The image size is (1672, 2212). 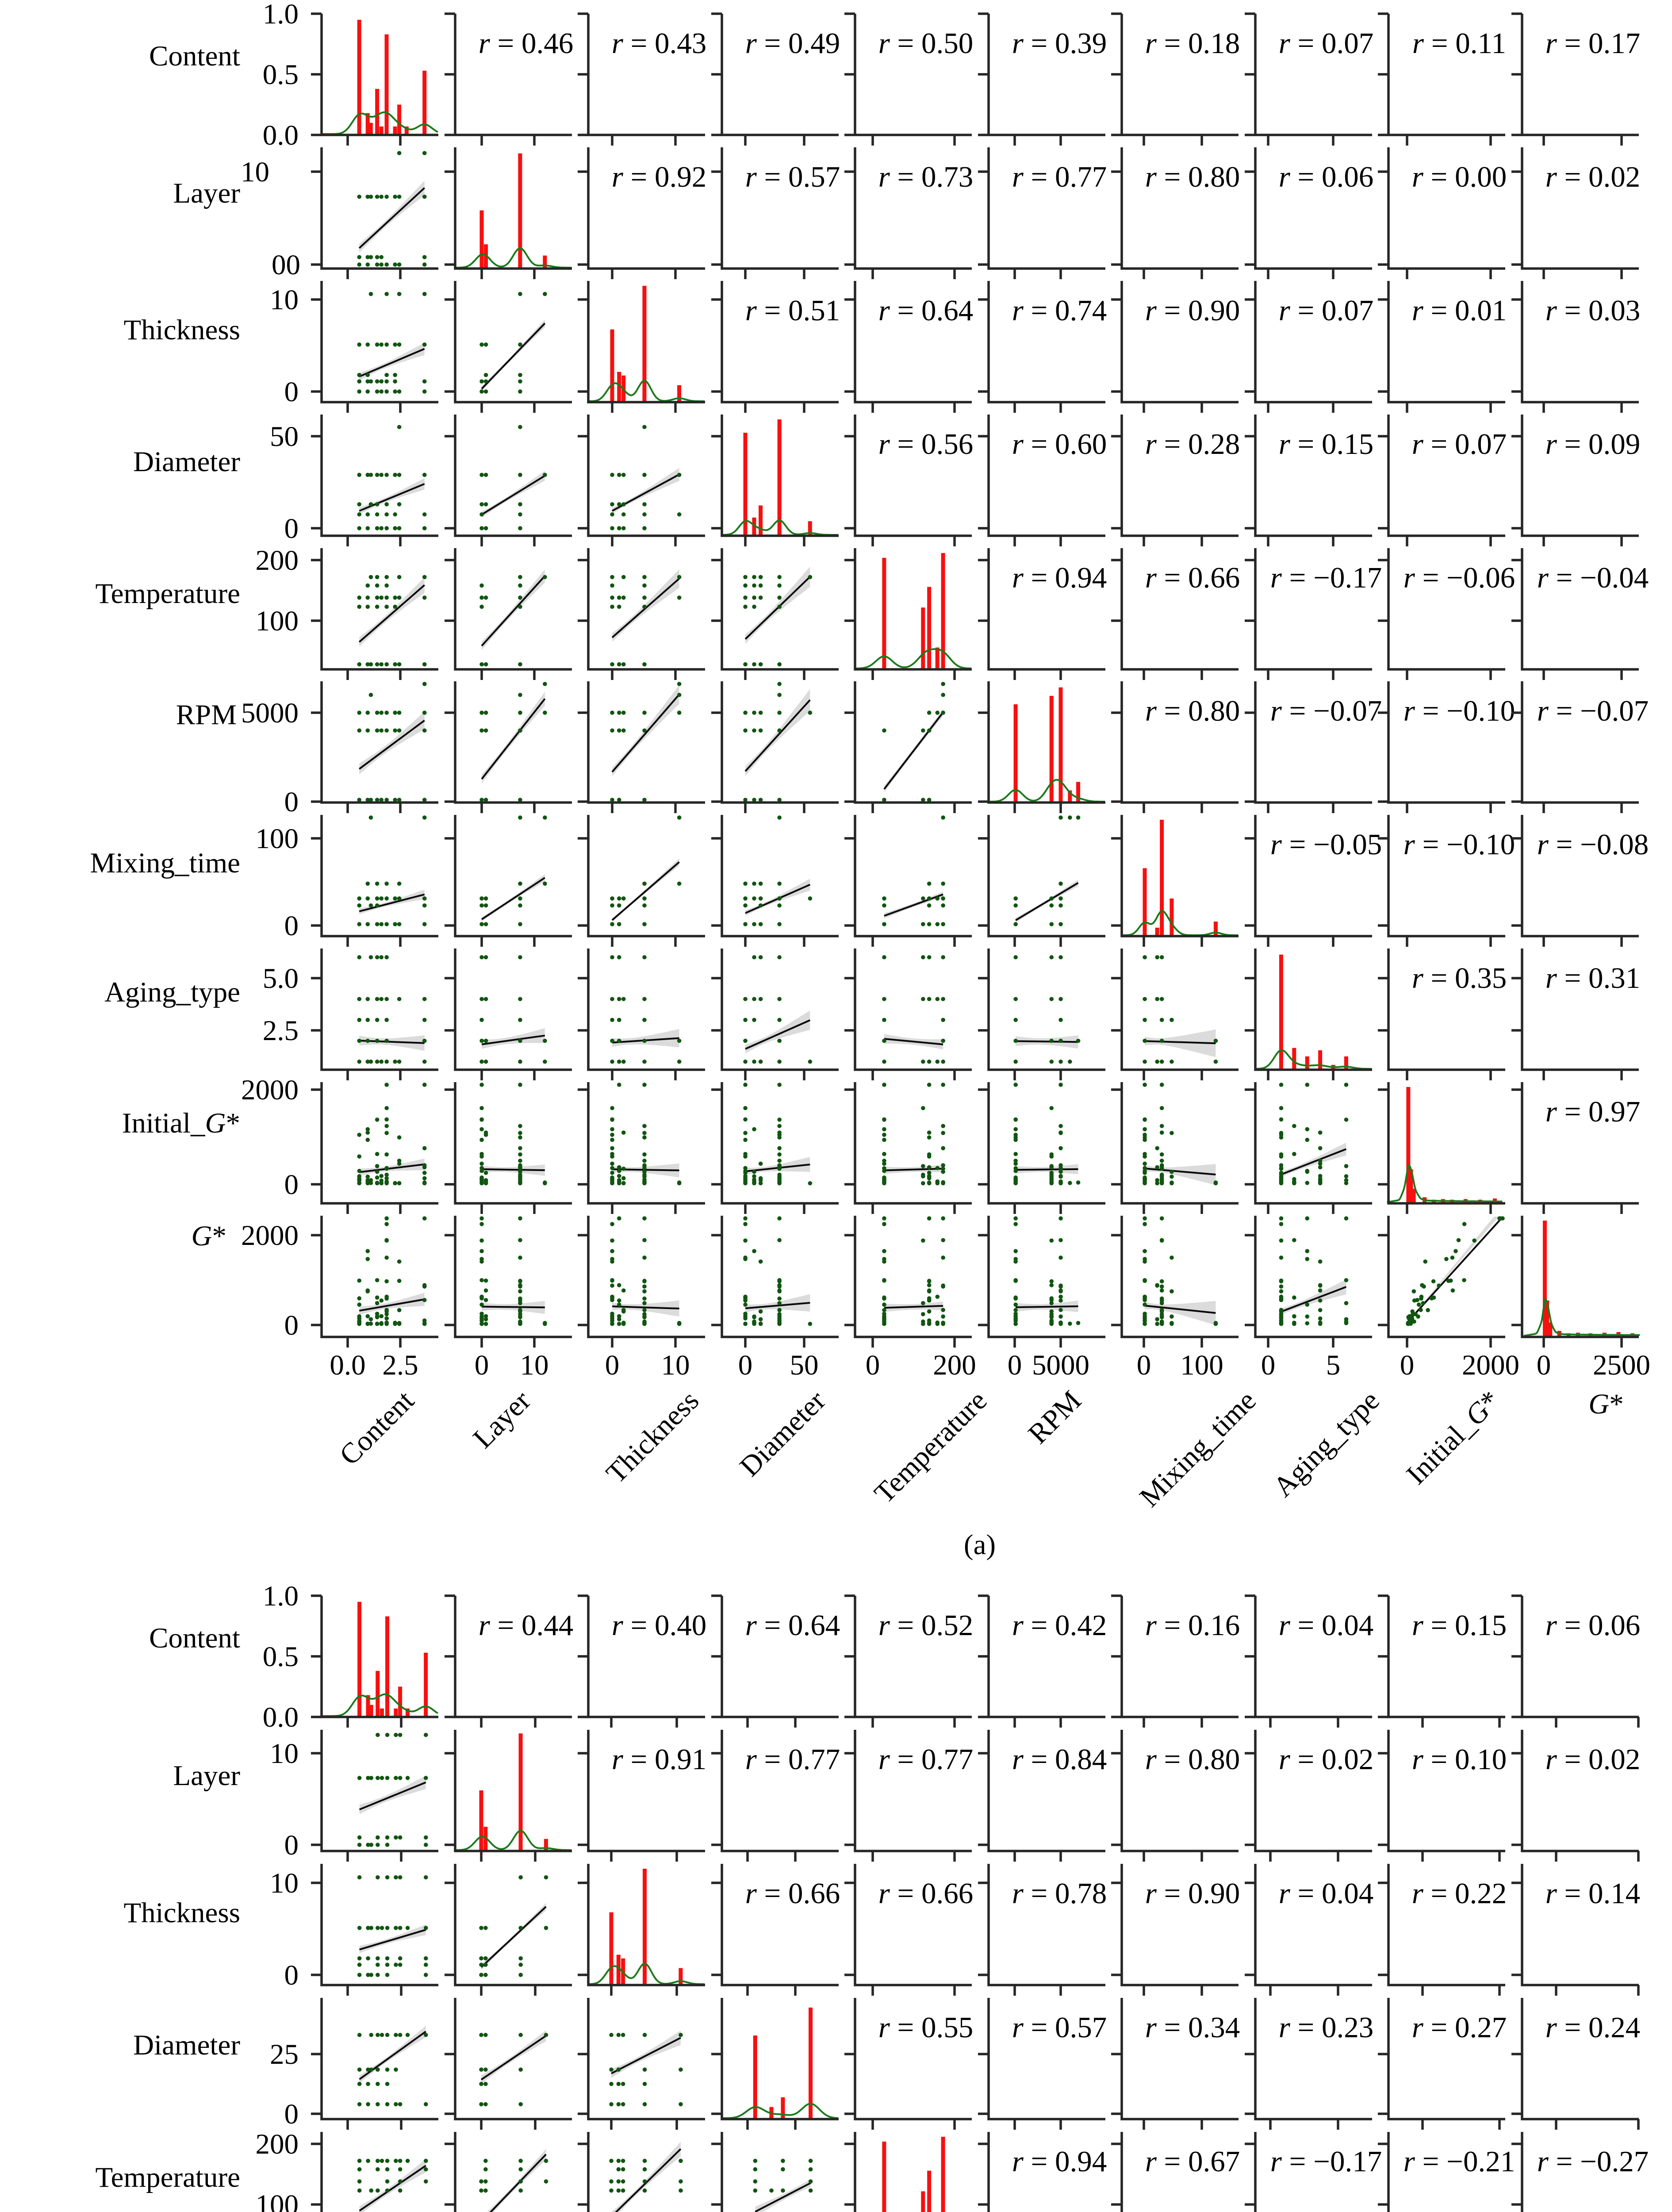 What do you see at coordinates (181, 1913) in the screenshot?
I see `svg-text: Thickness` at bounding box center [181, 1913].